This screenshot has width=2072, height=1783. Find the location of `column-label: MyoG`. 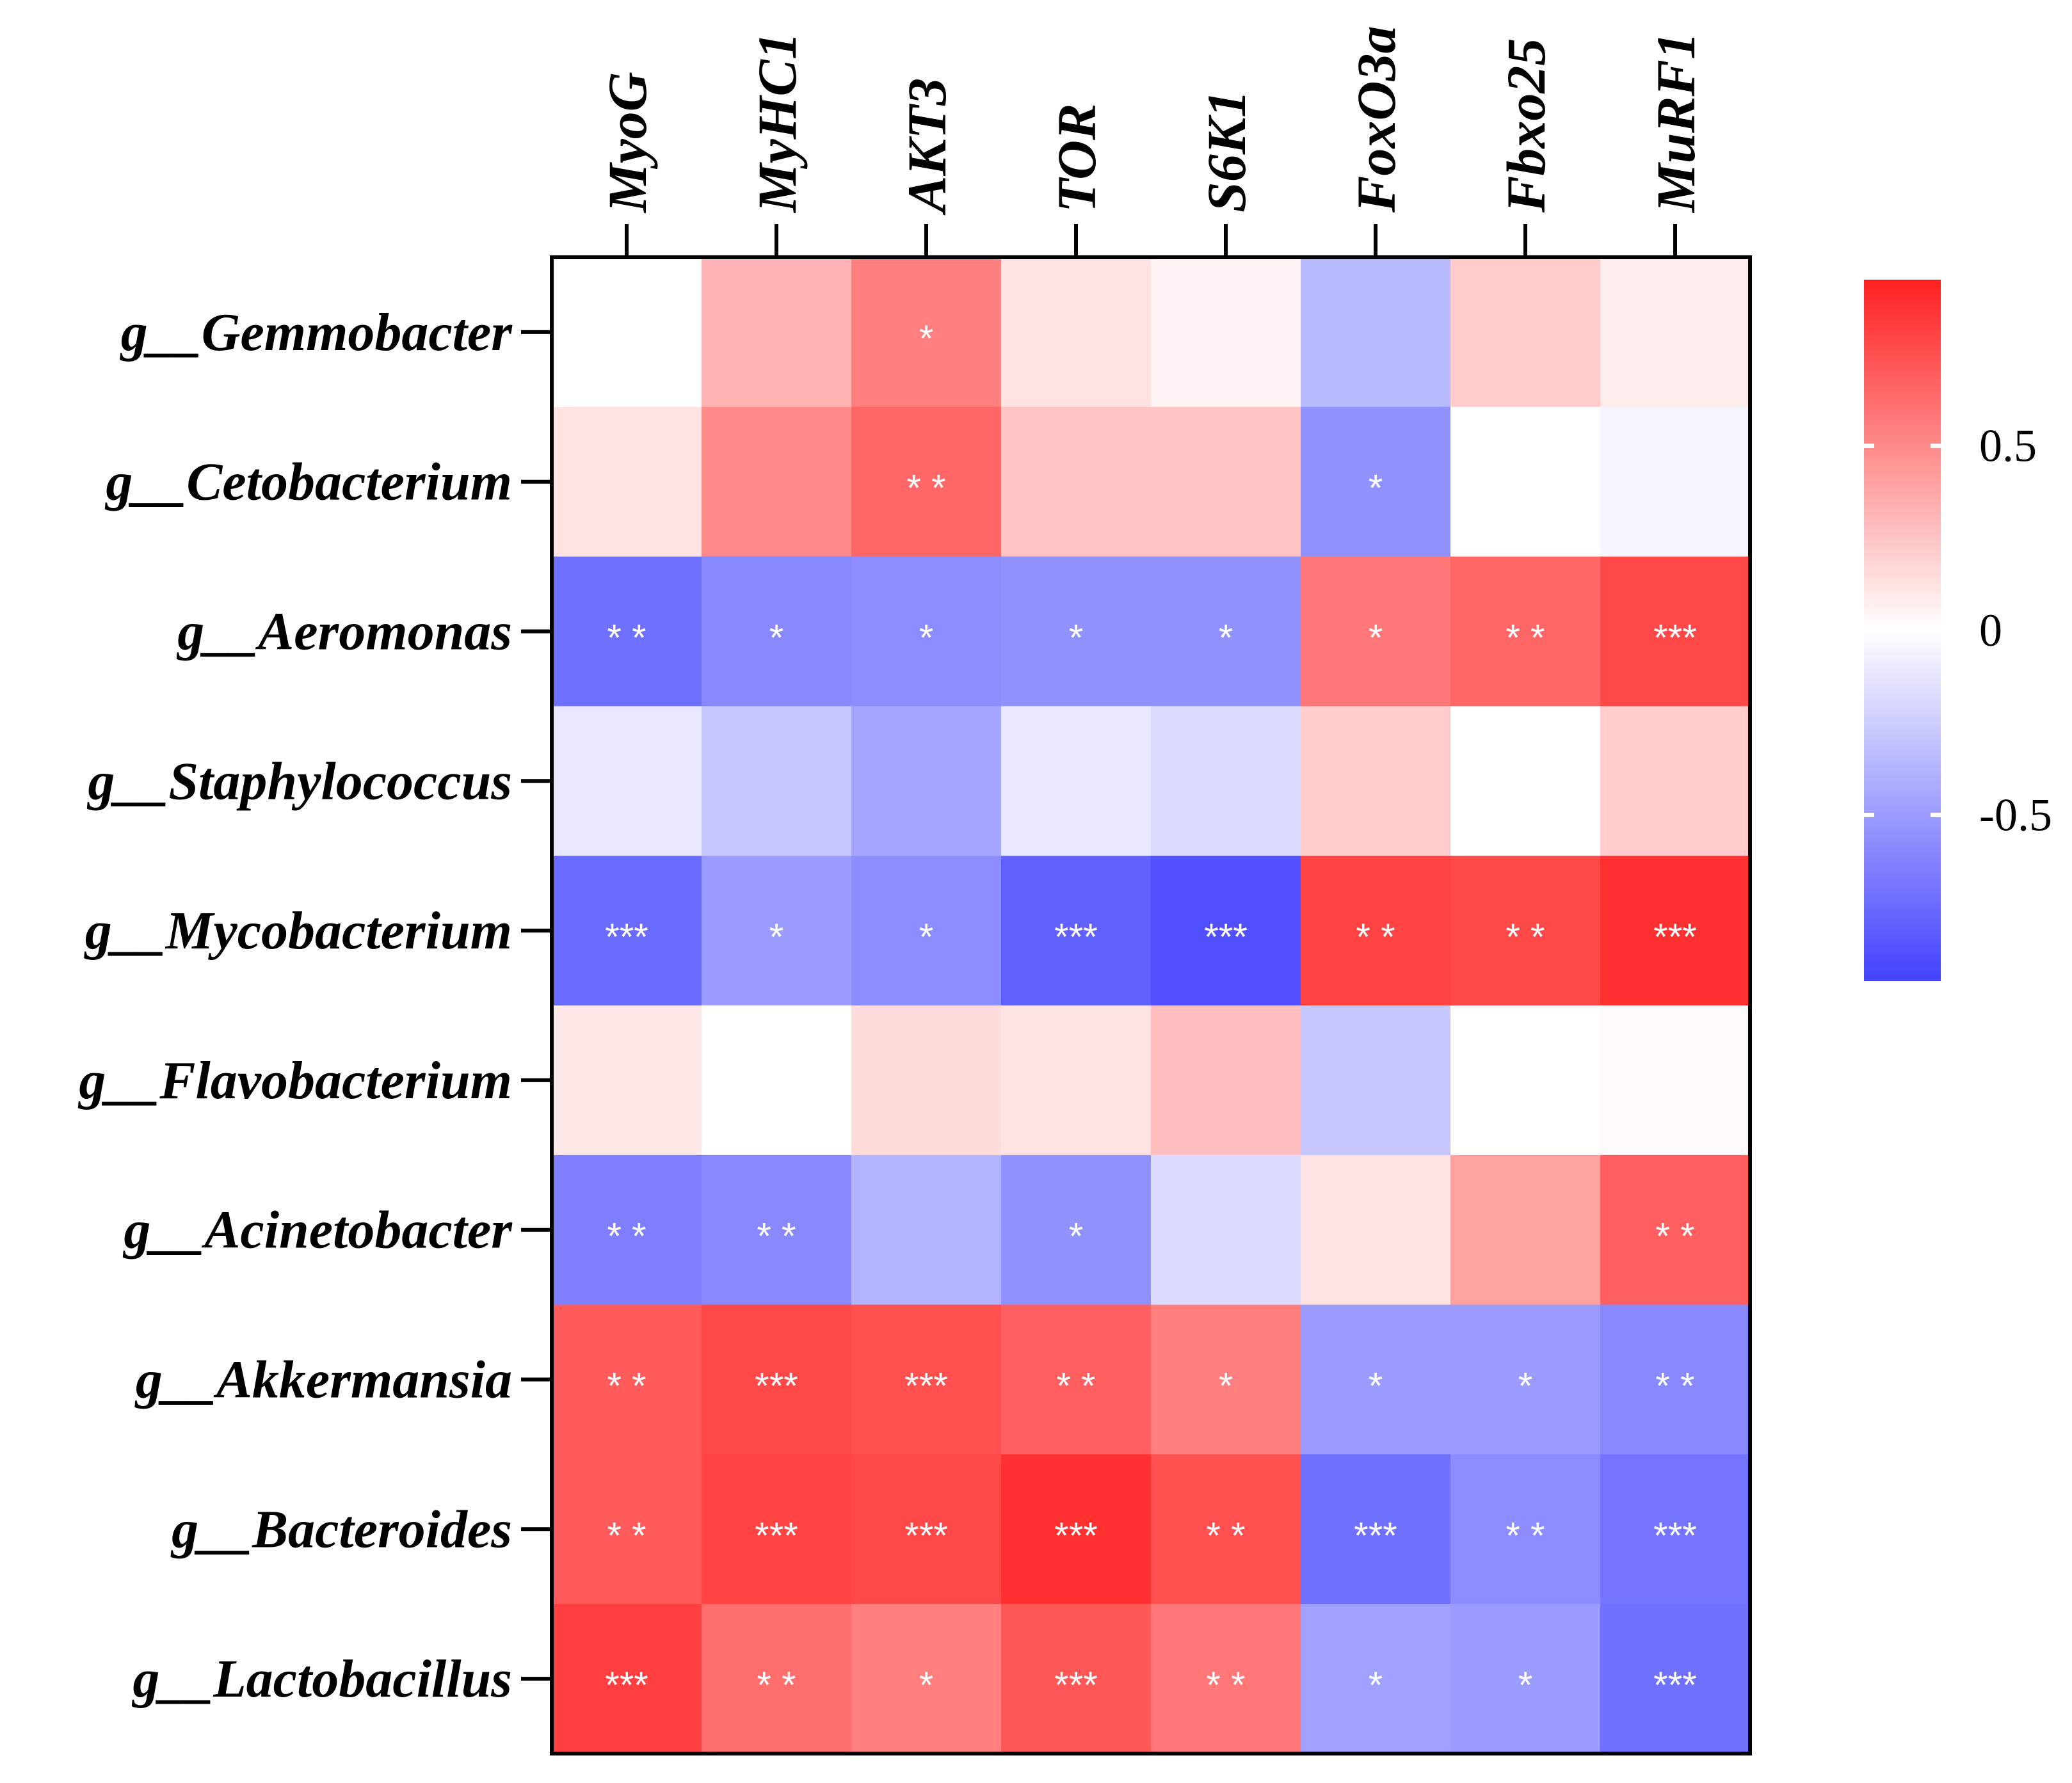

column-label: MyoG is located at coordinates (627, 143).